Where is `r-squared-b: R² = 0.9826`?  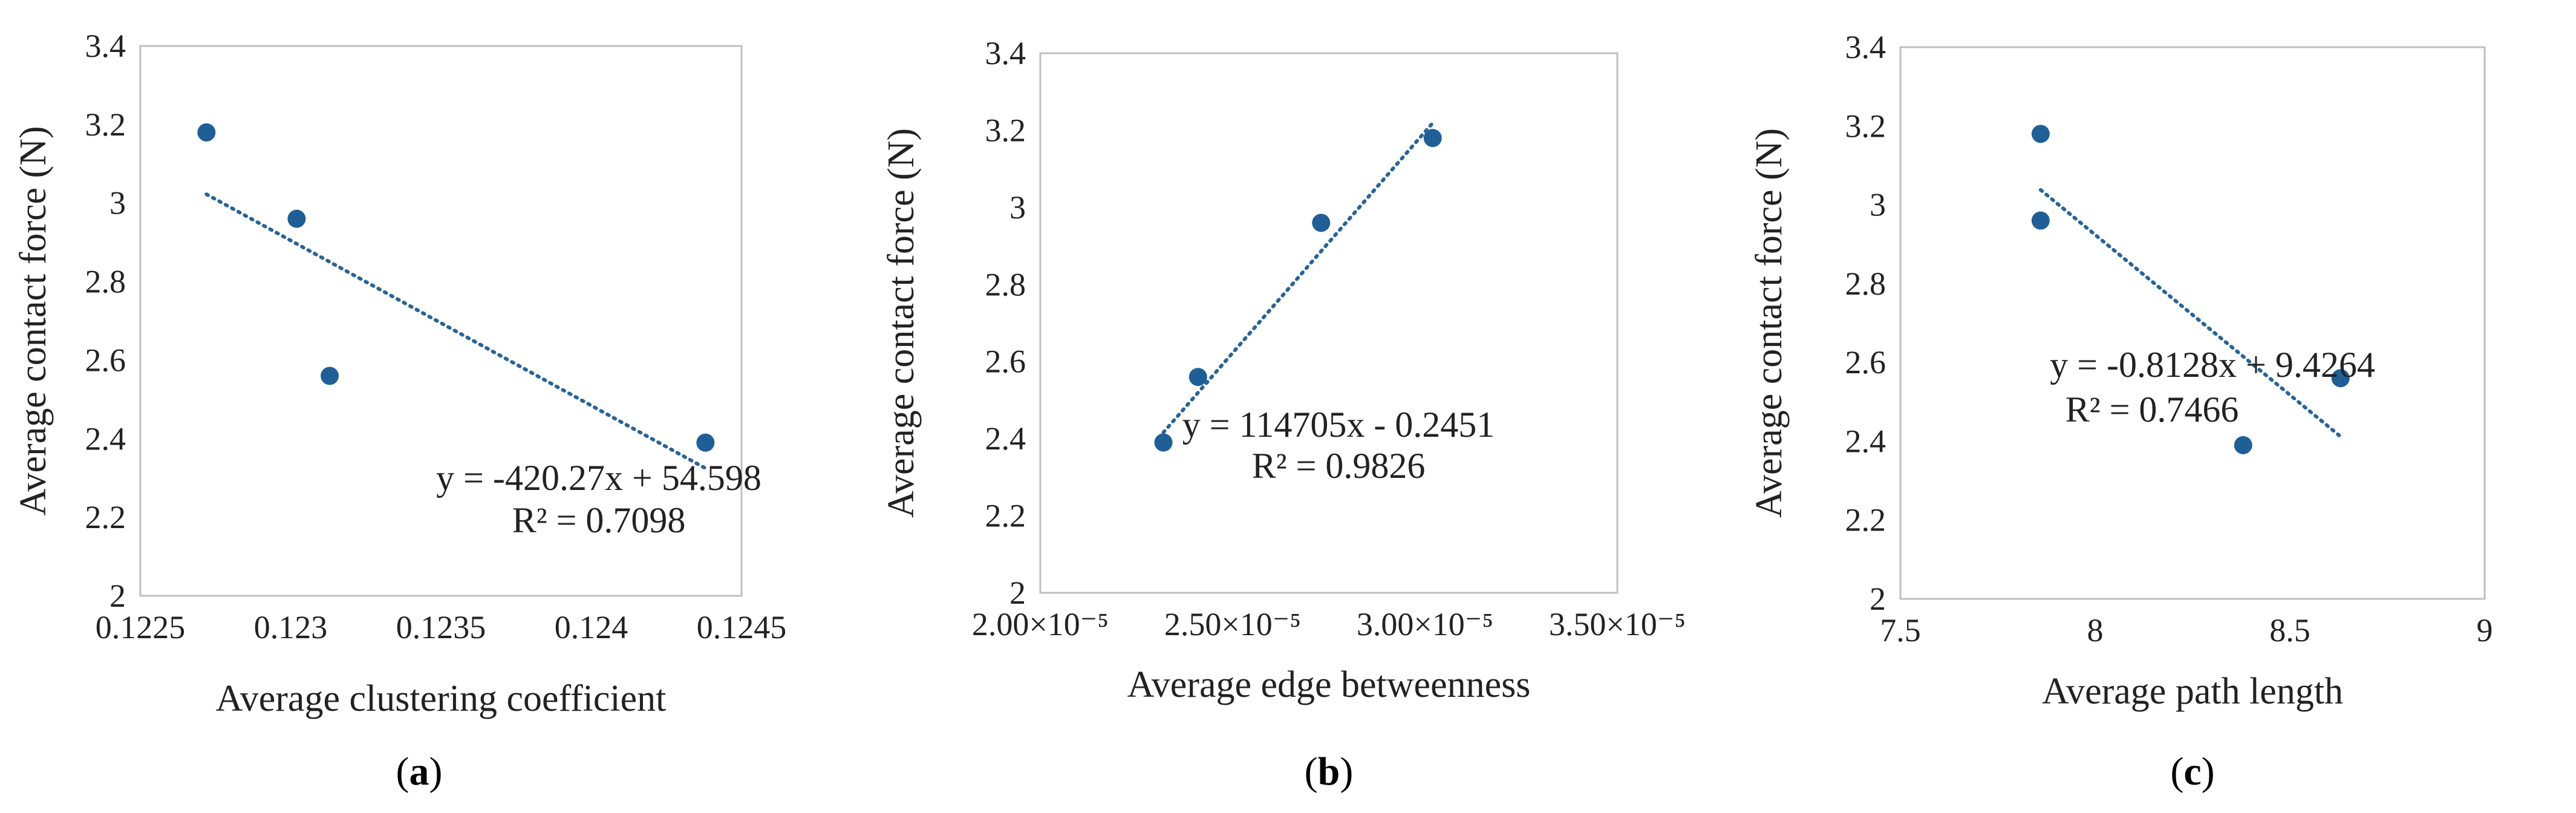
r-squared-b: R² = 0.9826 is located at coordinates (1339, 466).